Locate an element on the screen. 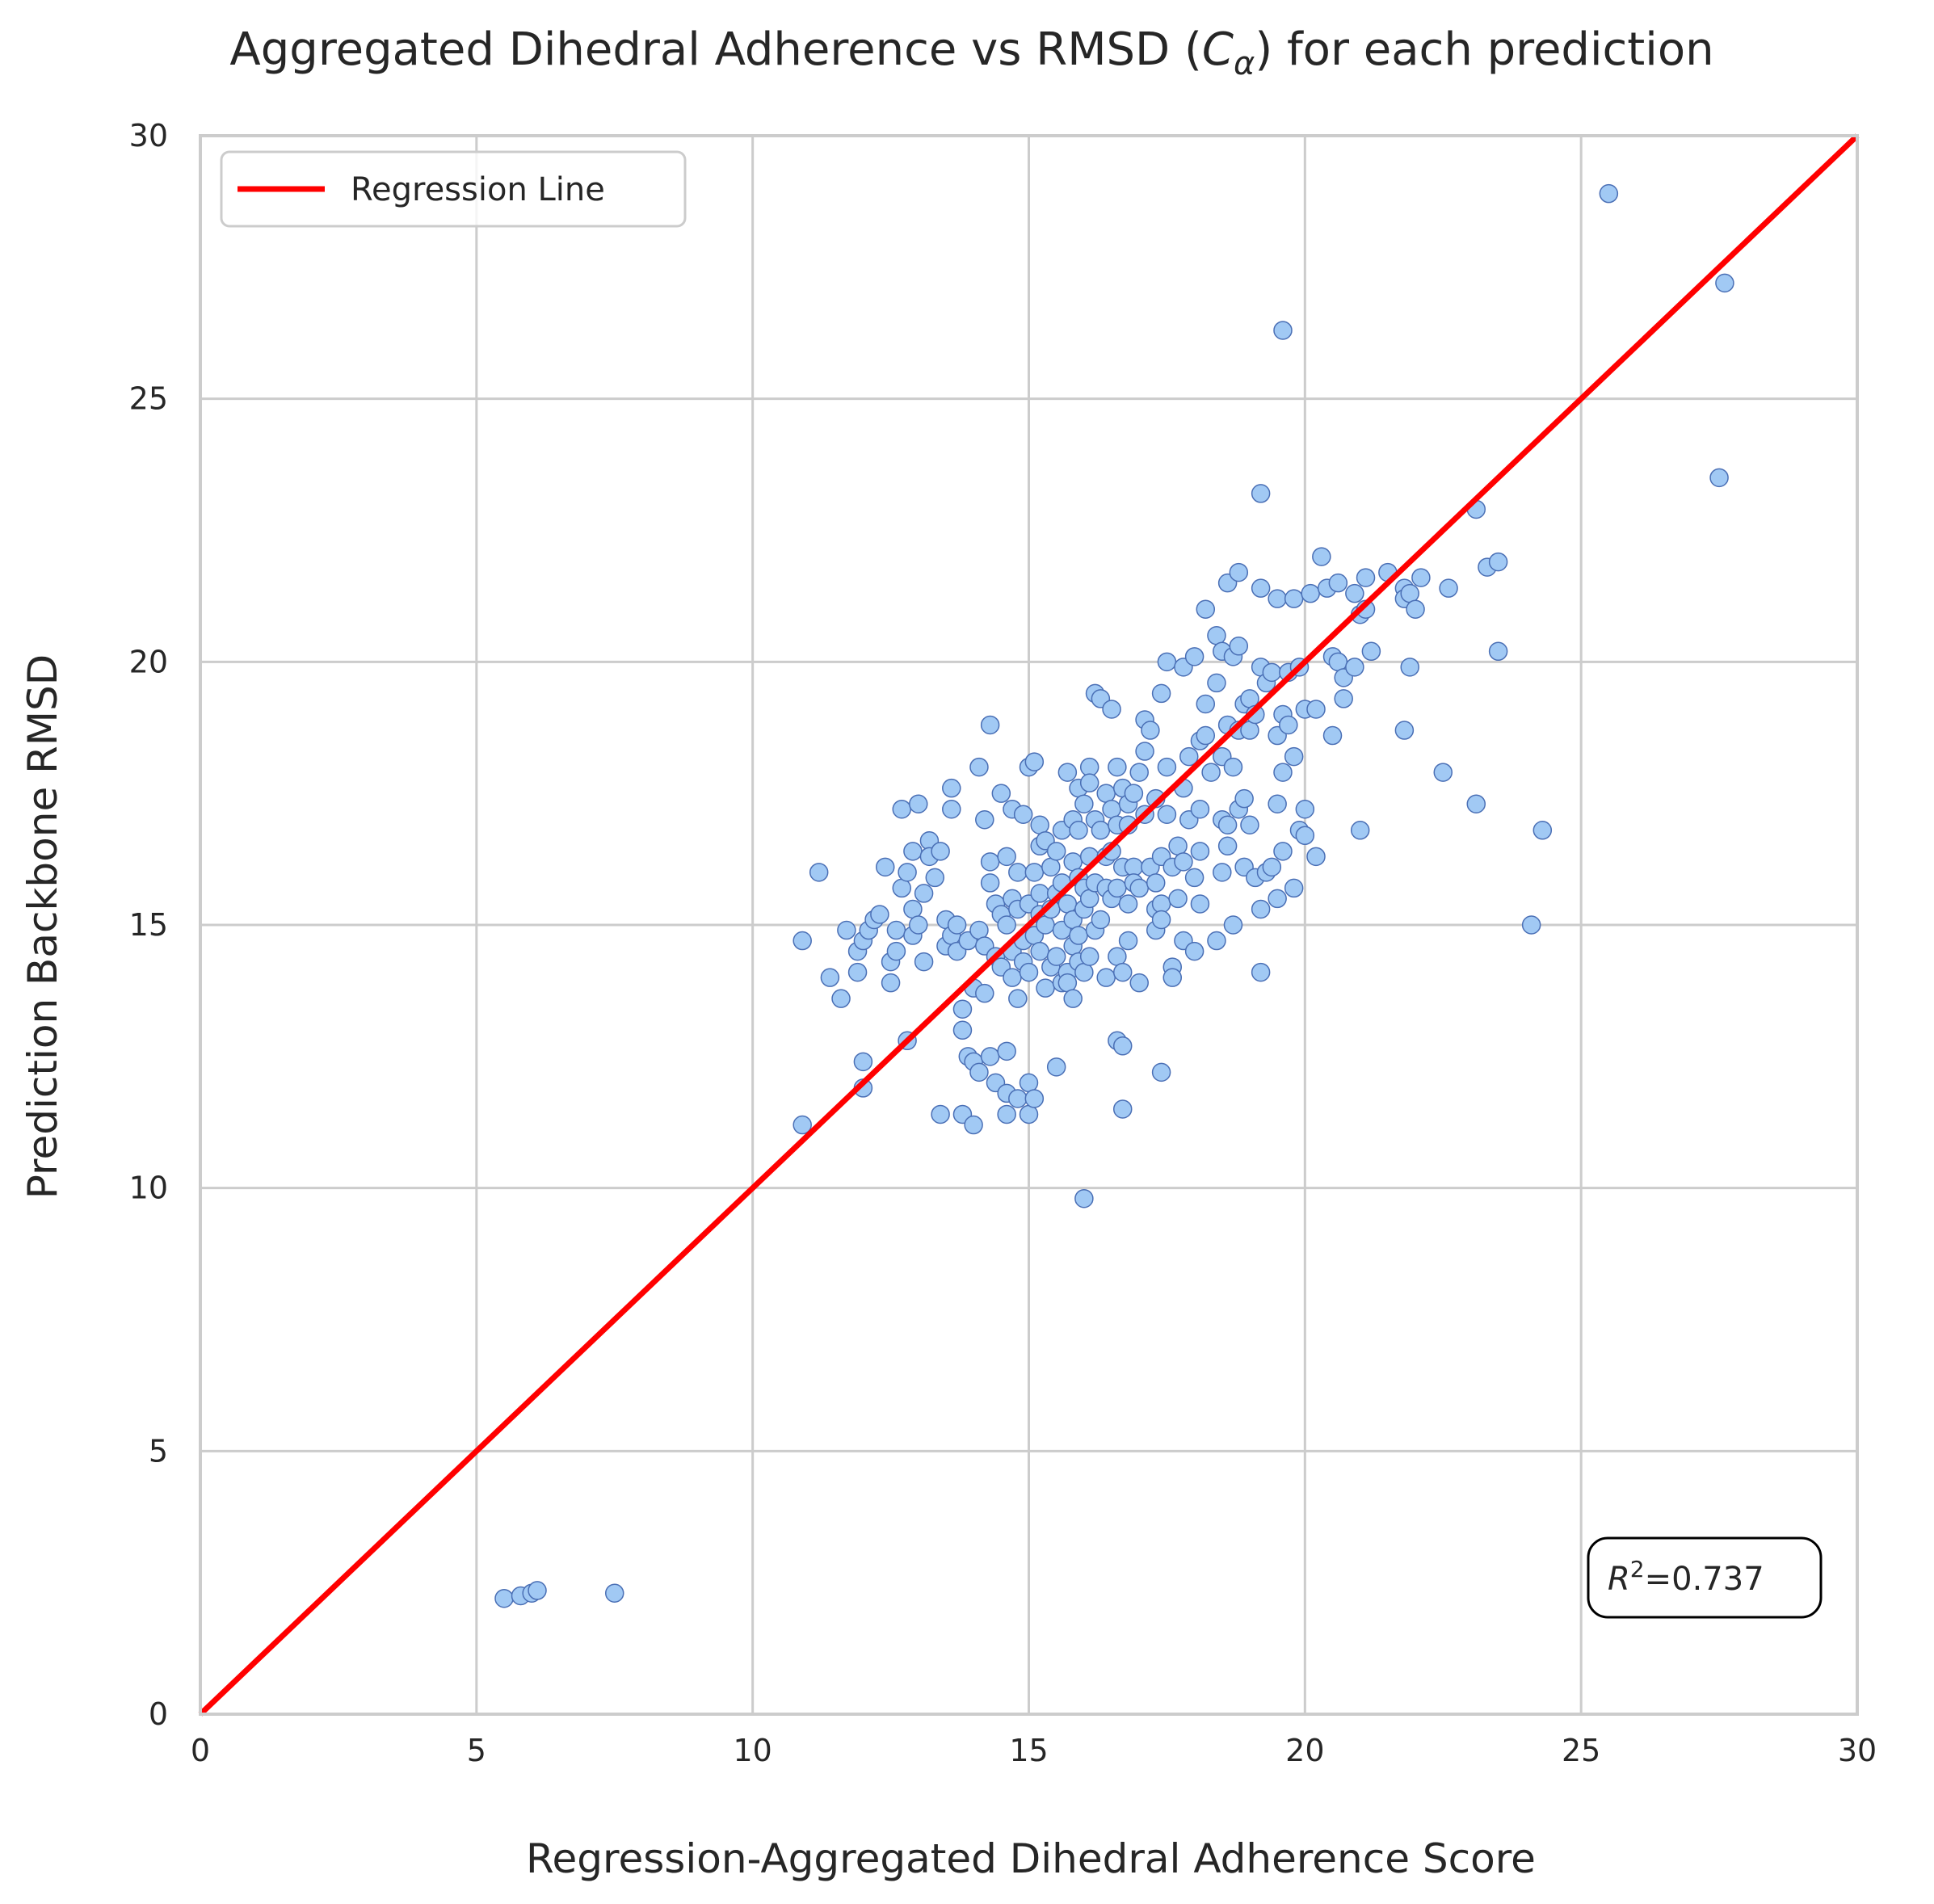 Image resolution: width=1934 pixels, height=1904 pixels. y-tick-label: 5 is located at coordinates (158, 1451).